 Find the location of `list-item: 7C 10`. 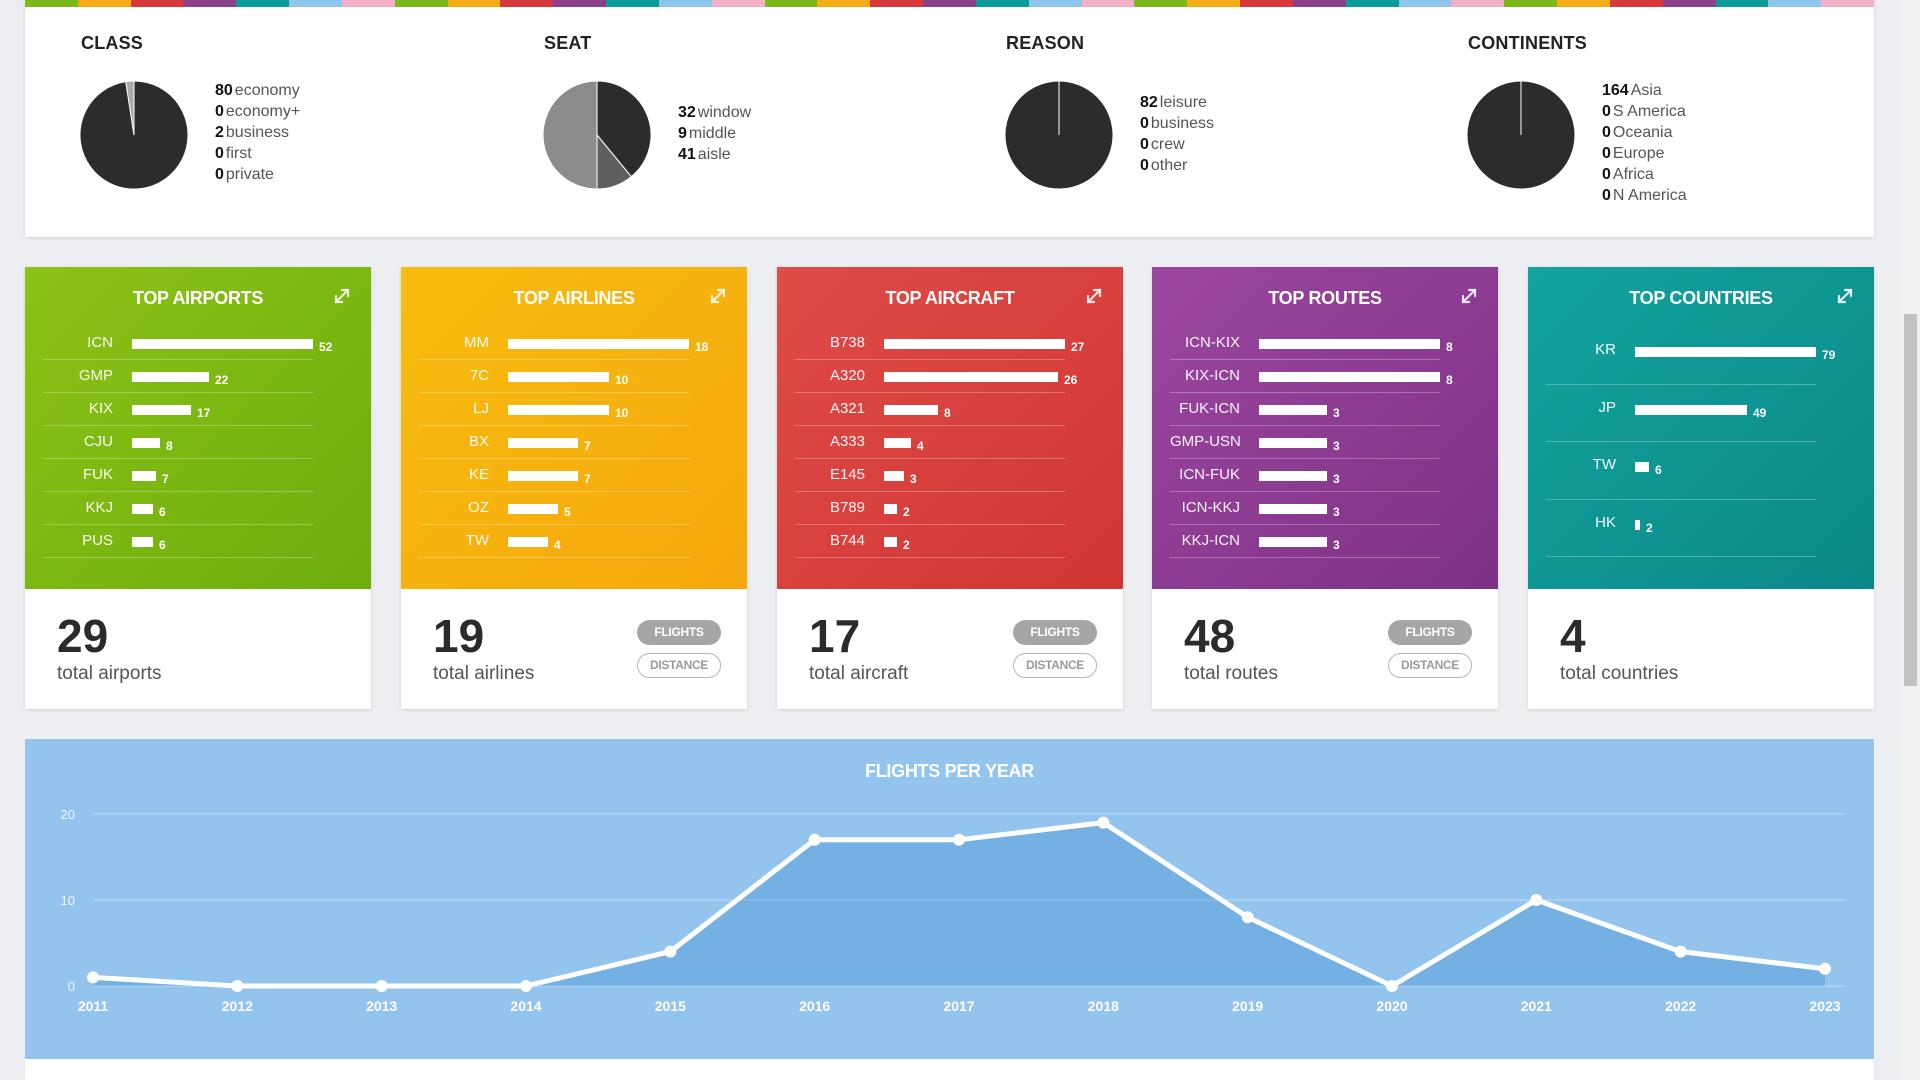

list-item: 7C 10 is located at coordinates (554, 376).